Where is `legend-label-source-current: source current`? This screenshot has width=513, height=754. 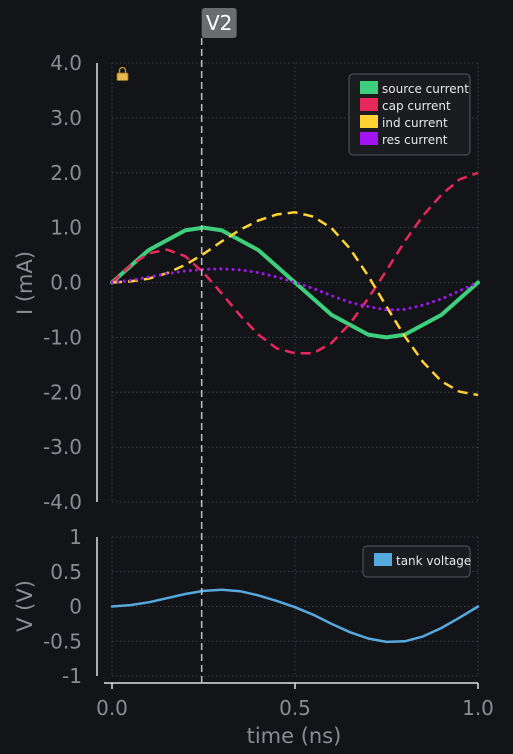
legend-label-source-current: source current is located at coordinates (425, 89).